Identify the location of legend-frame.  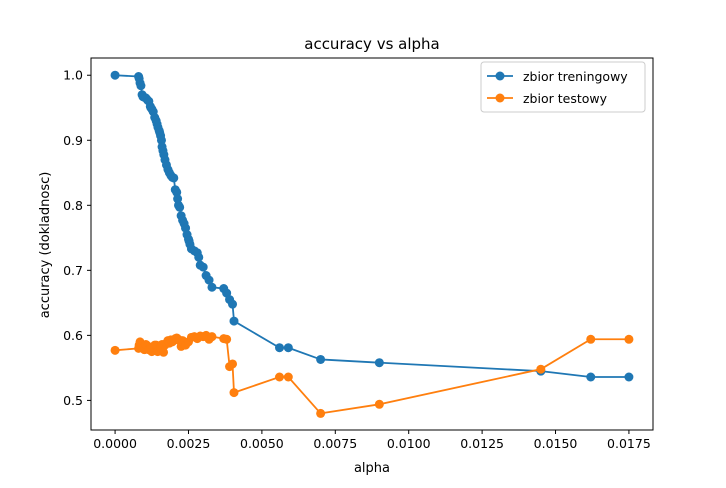
(563, 87).